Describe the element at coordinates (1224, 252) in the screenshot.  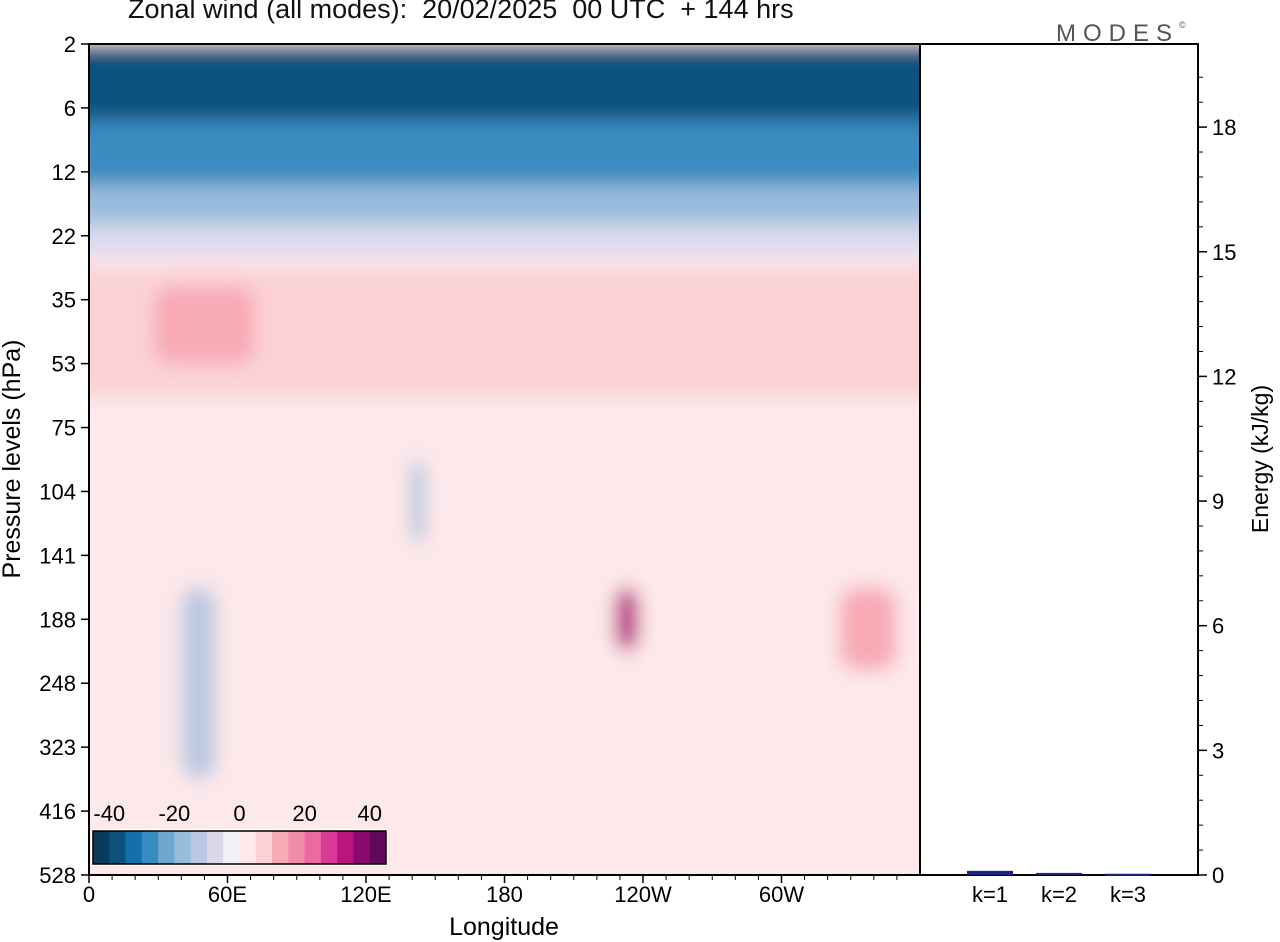
I see `energy-tick-label: 15` at that location.